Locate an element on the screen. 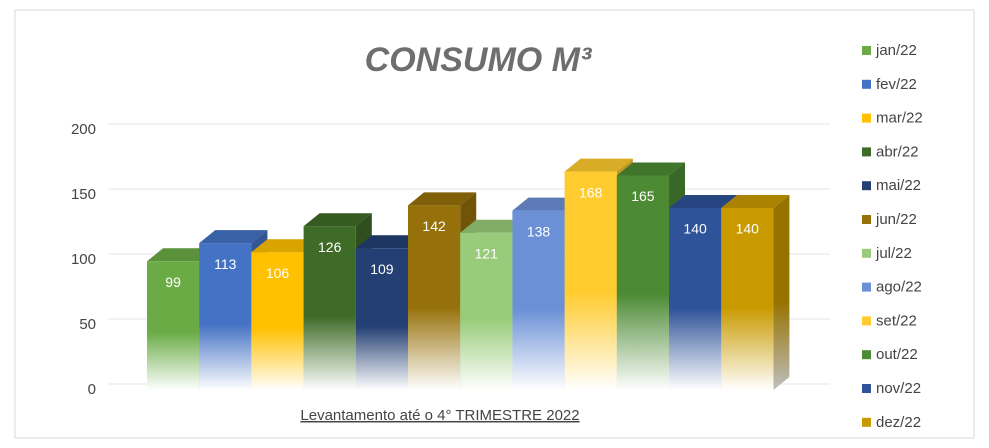 The width and height of the screenshot is (989, 448). data-label: 106 is located at coordinates (278, 273).